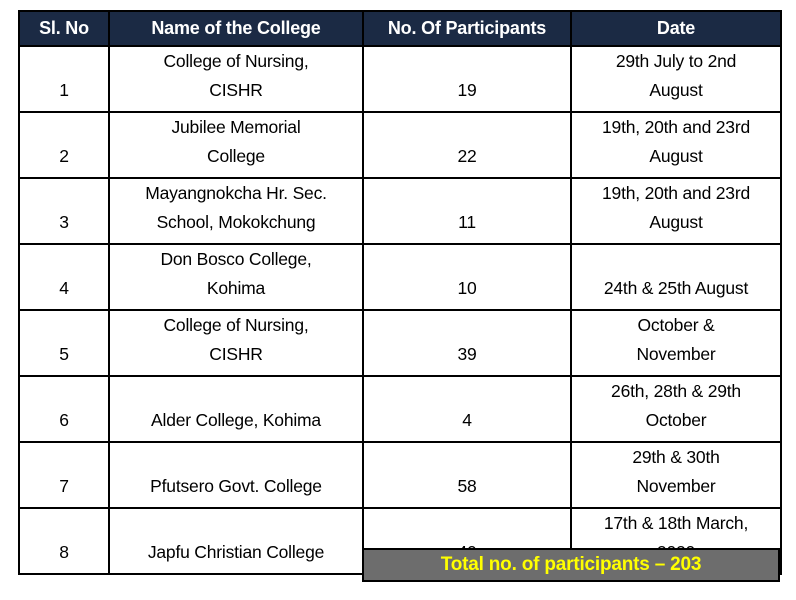 This screenshot has height=600, width=796. I want to click on cell-sl-no: 5, so click(64, 343).